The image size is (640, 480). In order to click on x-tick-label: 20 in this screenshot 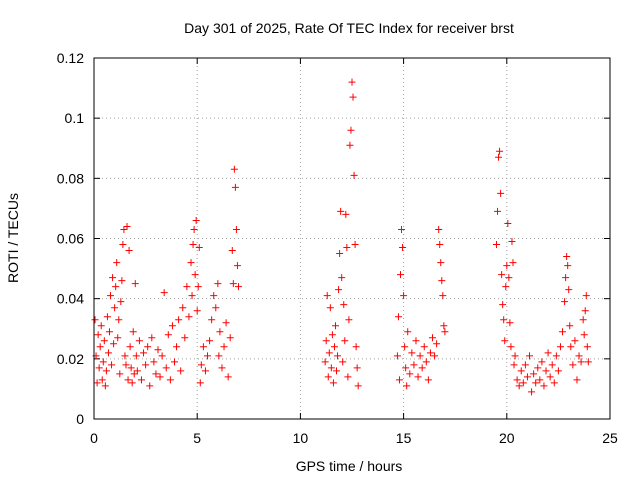, I will do `click(507, 438)`.